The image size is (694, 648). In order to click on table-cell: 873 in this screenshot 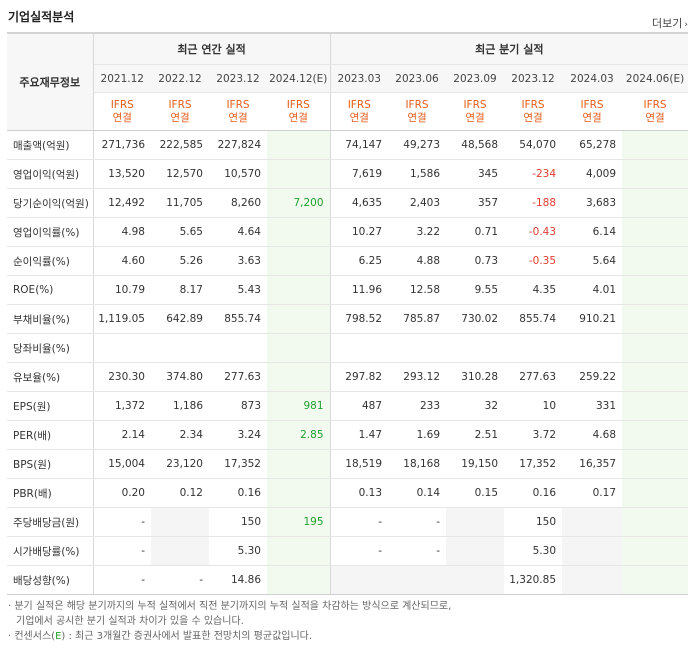, I will do `click(238, 406)`.